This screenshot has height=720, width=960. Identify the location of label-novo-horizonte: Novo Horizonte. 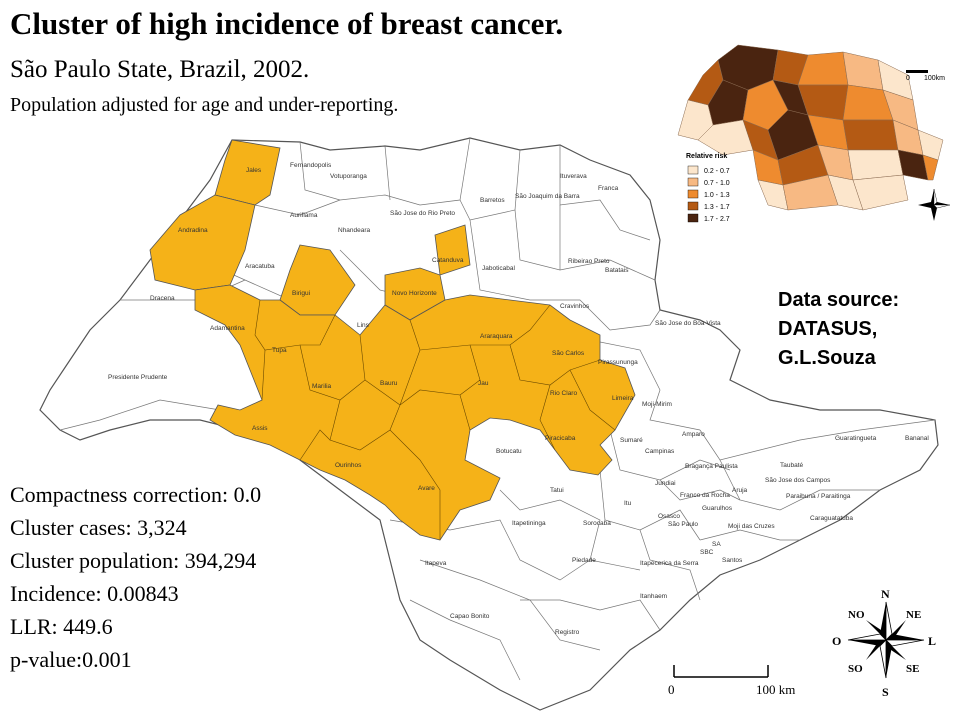
(414, 293).